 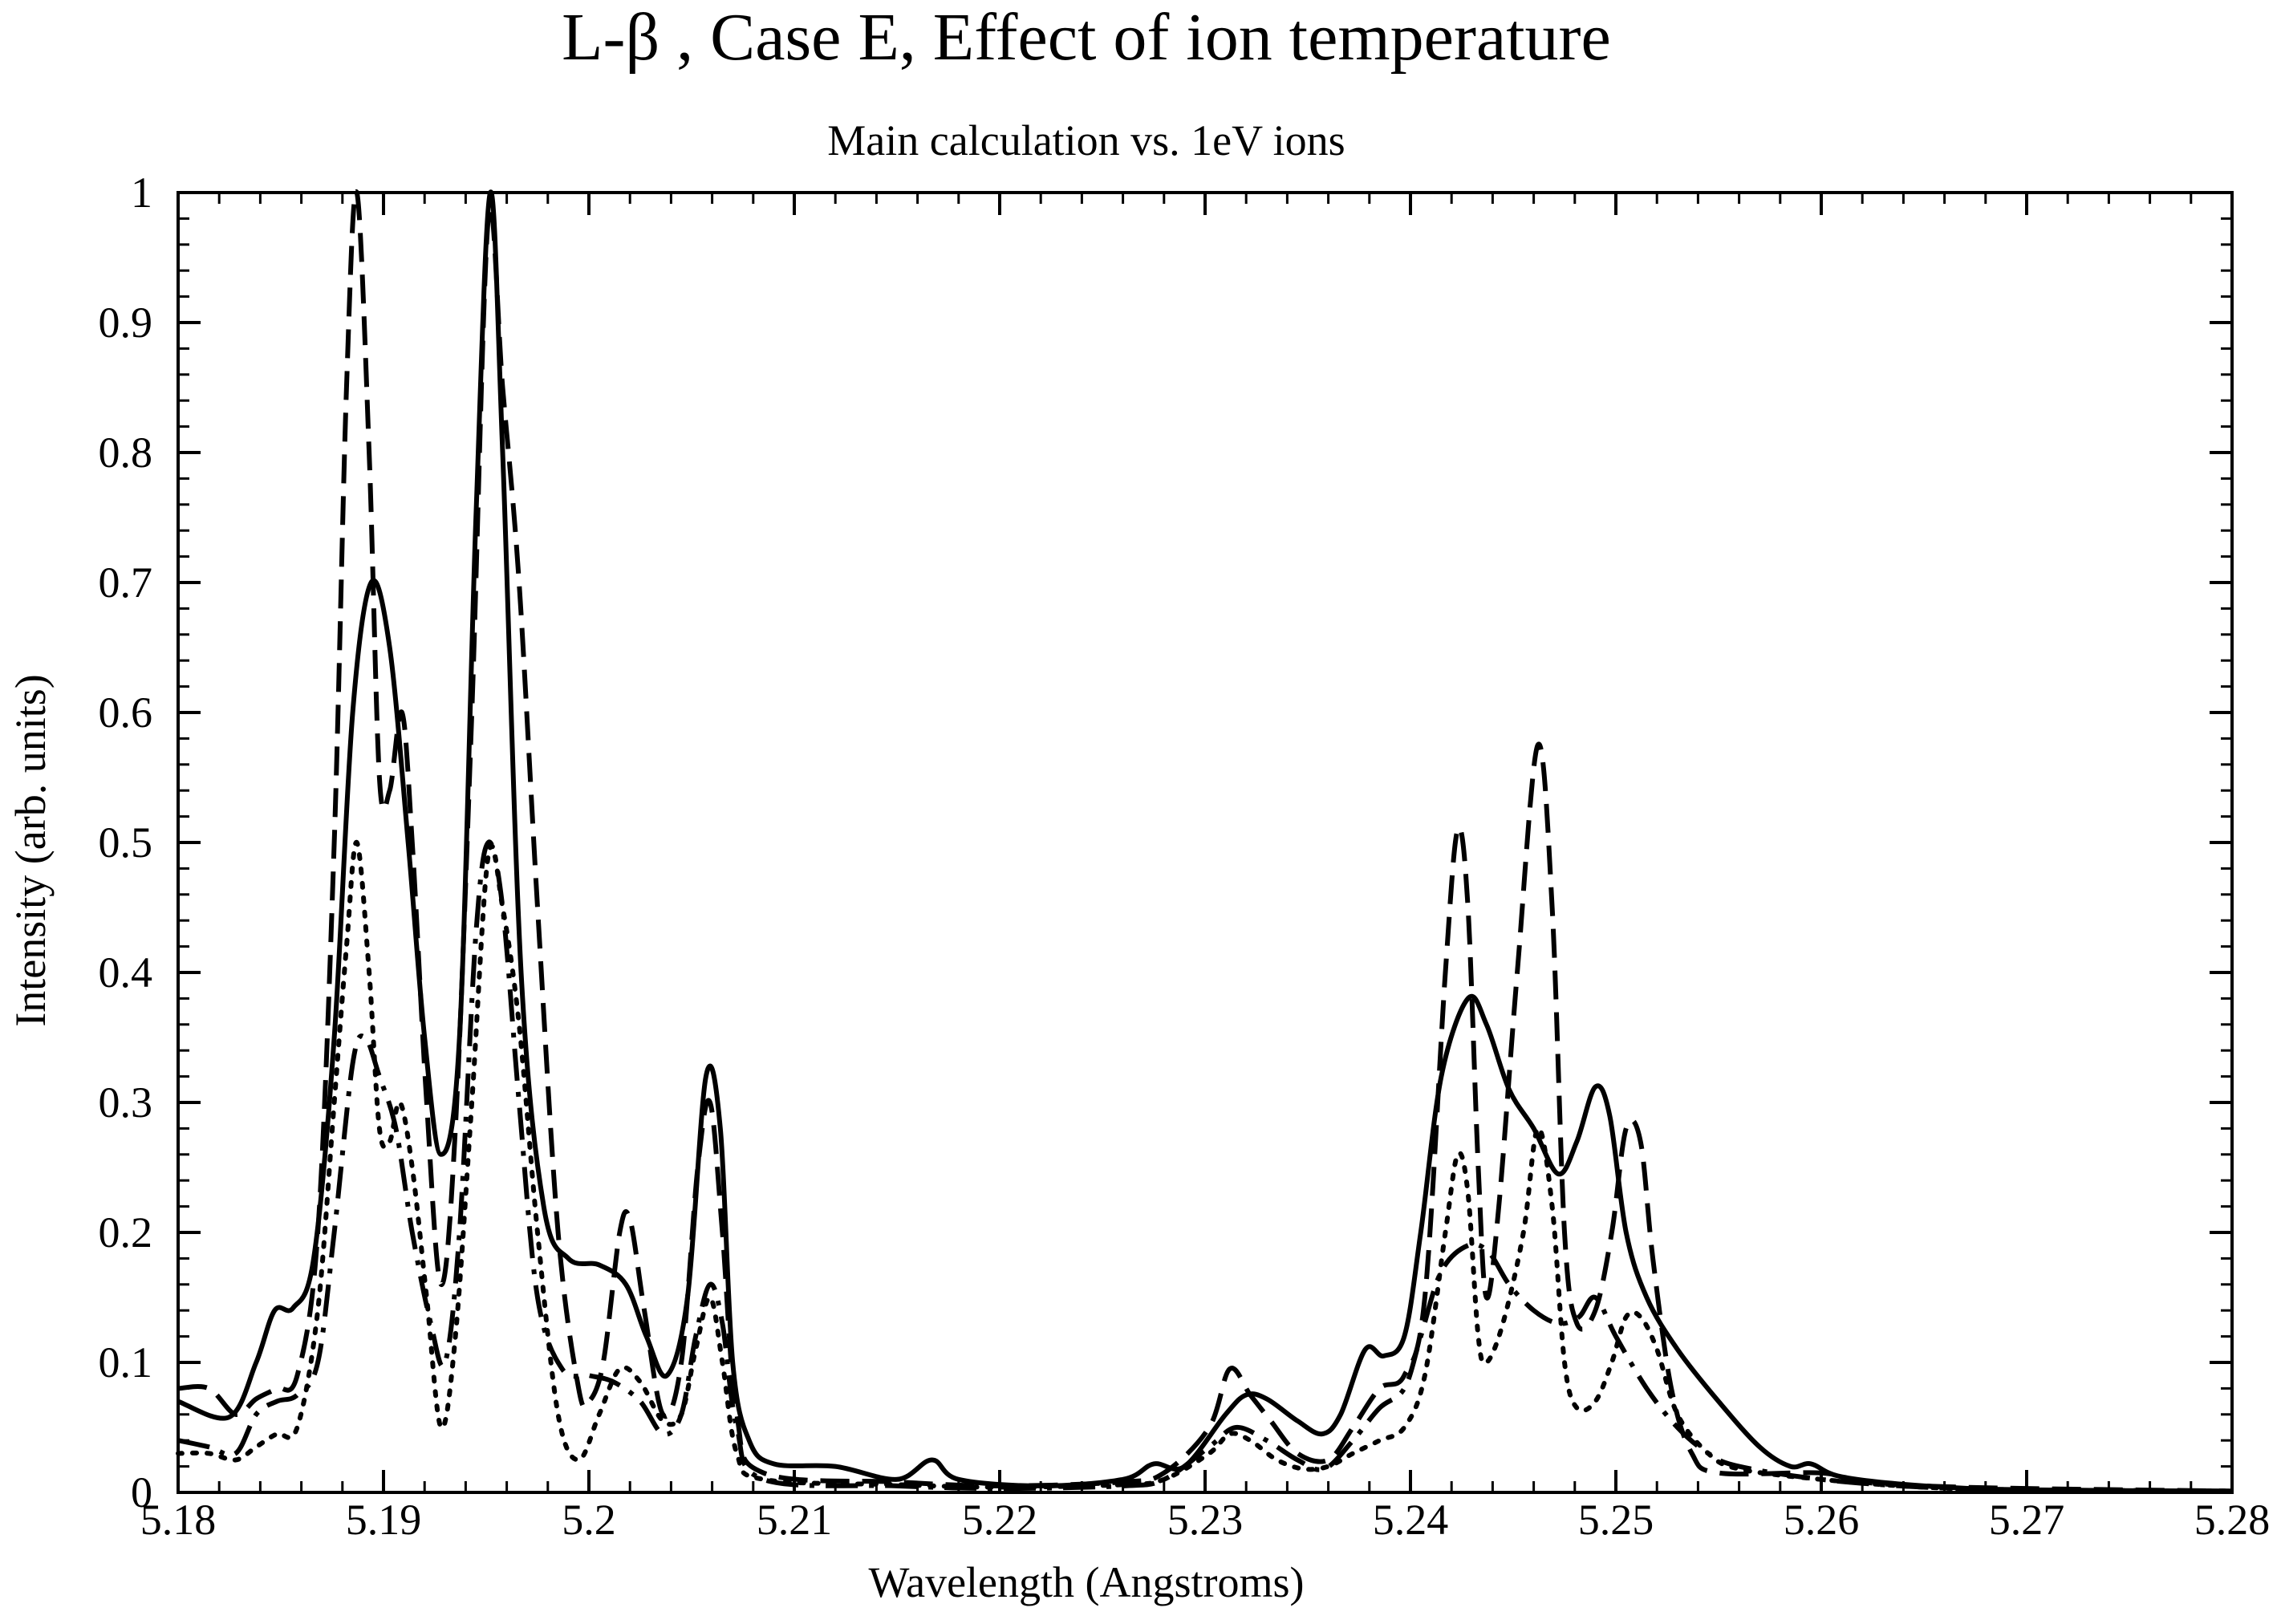 What do you see at coordinates (141, 1492) in the screenshot?
I see `y-tick-label: 0` at bounding box center [141, 1492].